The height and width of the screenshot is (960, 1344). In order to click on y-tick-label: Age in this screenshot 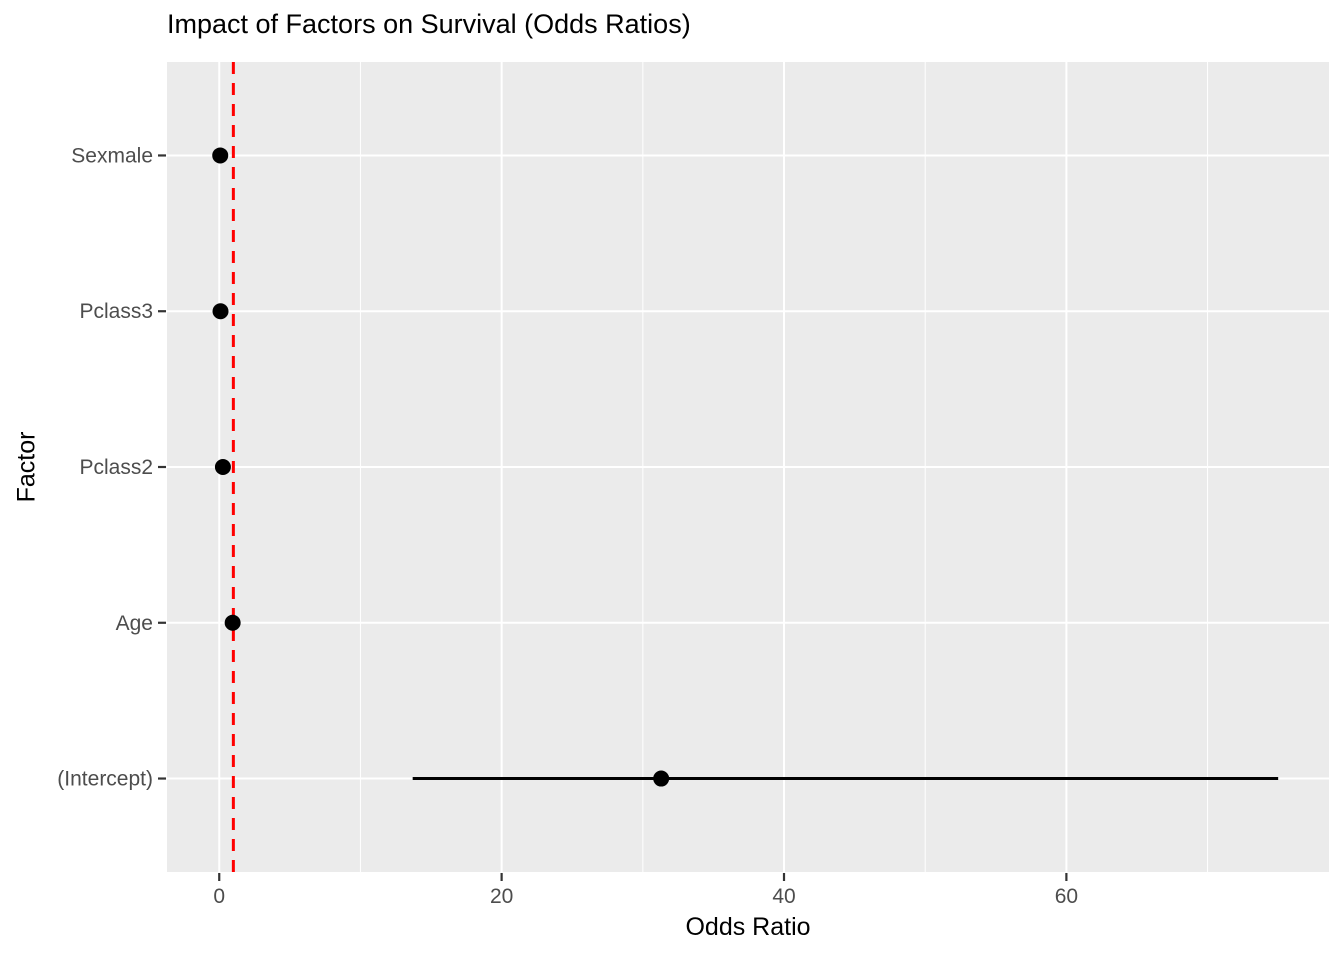, I will do `click(134, 623)`.